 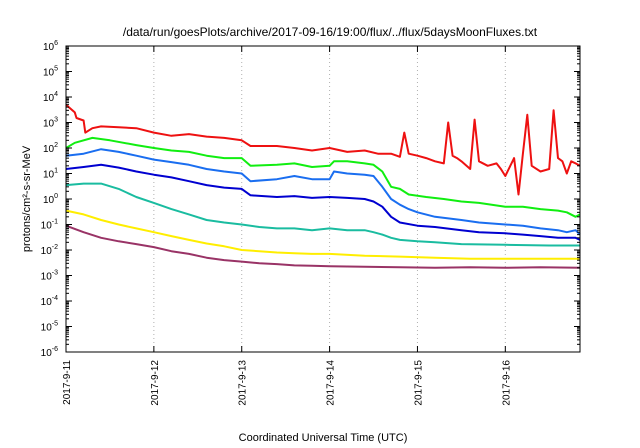 What do you see at coordinates (67, 382) in the screenshot?
I see `x-tick-label: 2017-9-11` at bounding box center [67, 382].